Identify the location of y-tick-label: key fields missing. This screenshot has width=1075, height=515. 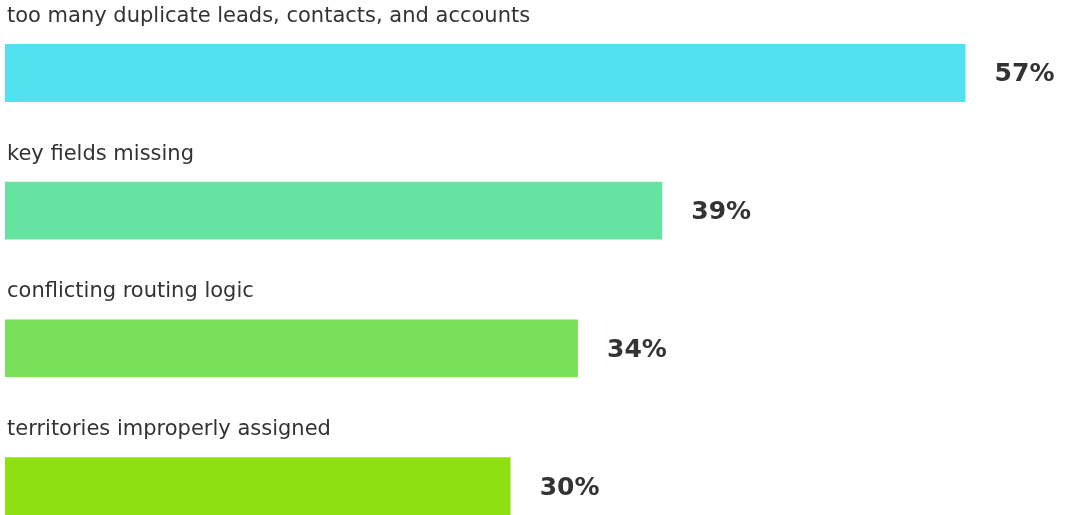
(101, 153).